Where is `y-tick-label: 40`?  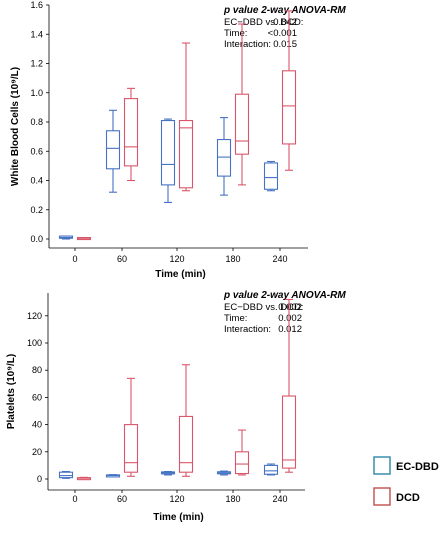
y-tick-label: 40 is located at coordinates (37, 425).